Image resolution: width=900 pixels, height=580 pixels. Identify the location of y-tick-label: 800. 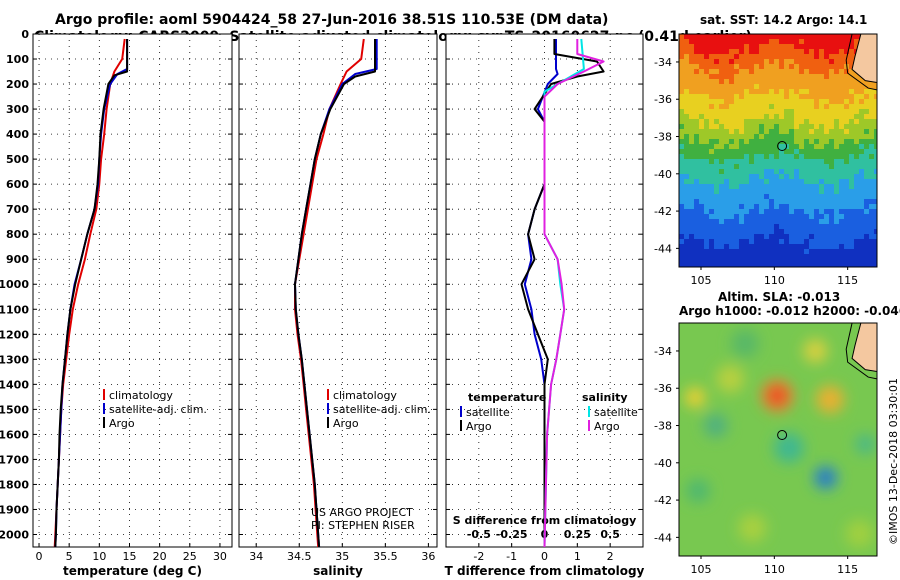
(17, 234).